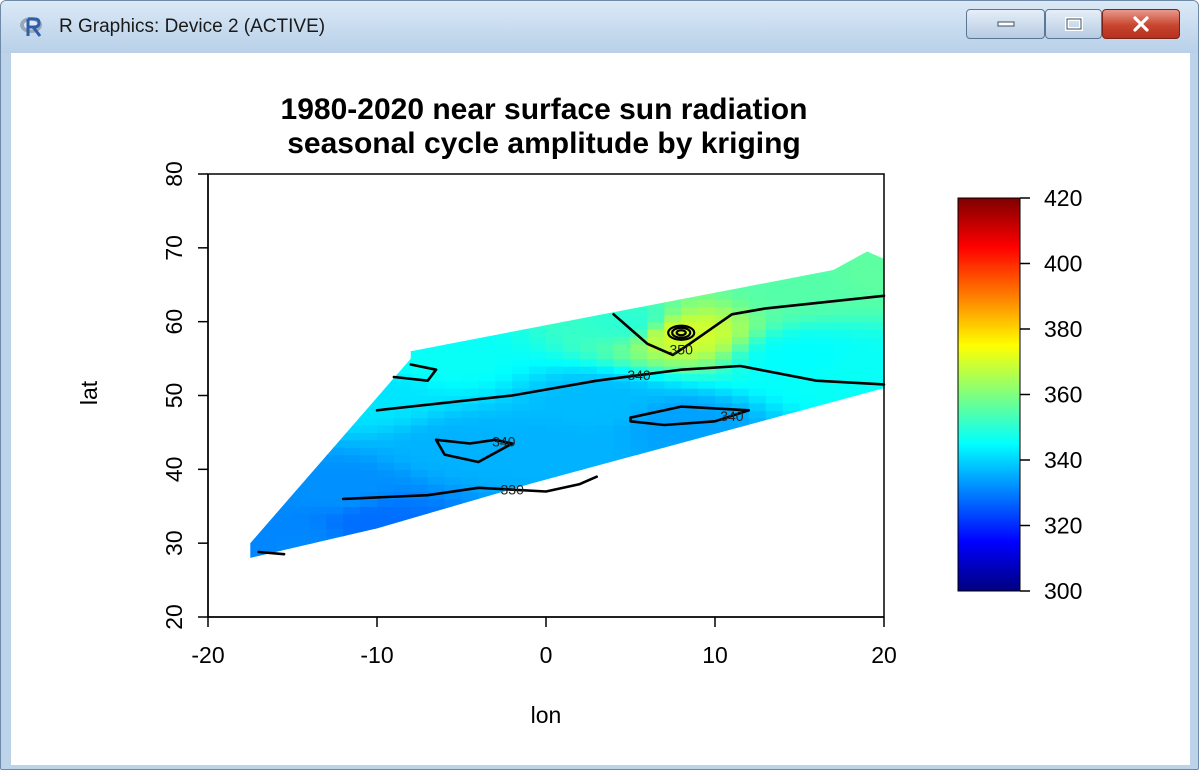 The width and height of the screenshot is (1199, 770). What do you see at coordinates (89, 392) in the screenshot?
I see `y-axis-label: lat` at bounding box center [89, 392].